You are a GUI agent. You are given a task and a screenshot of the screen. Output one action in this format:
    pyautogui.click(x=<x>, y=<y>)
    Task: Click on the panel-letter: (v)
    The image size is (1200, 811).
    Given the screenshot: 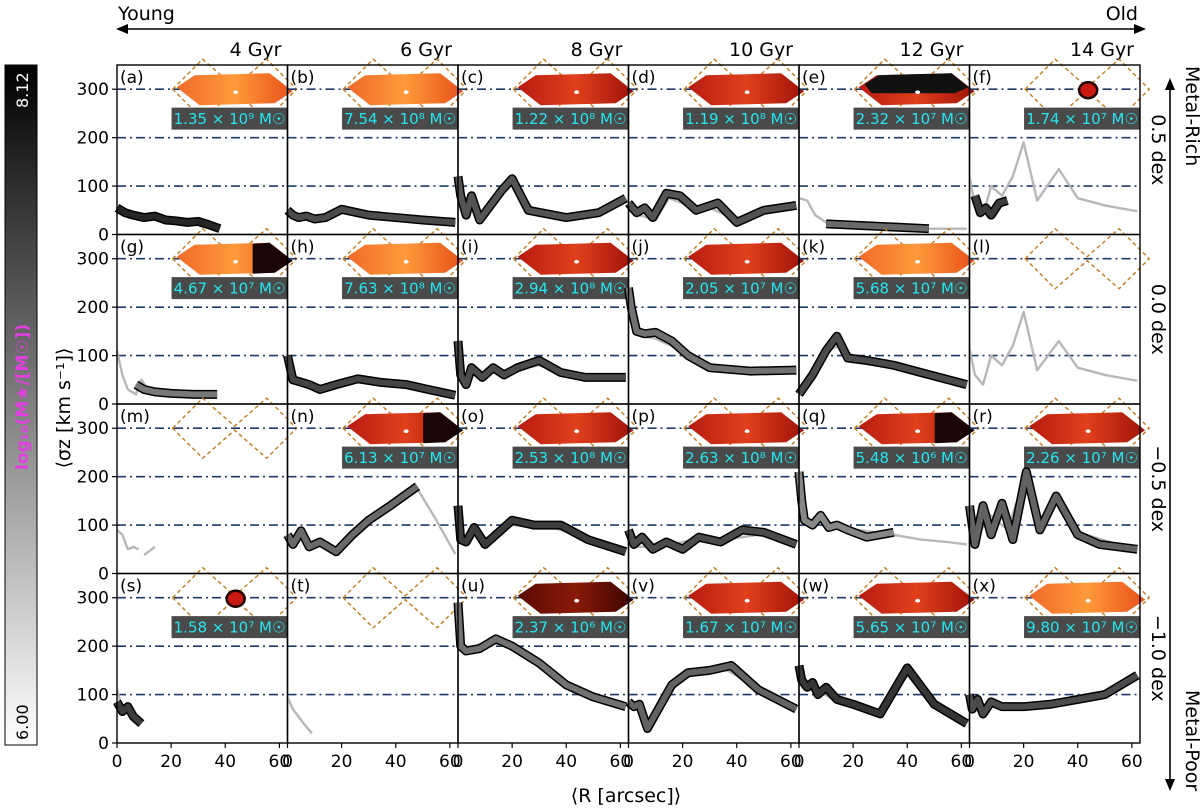 What is the action you would take?
    pyautogui.click(x=643, y=587)
    